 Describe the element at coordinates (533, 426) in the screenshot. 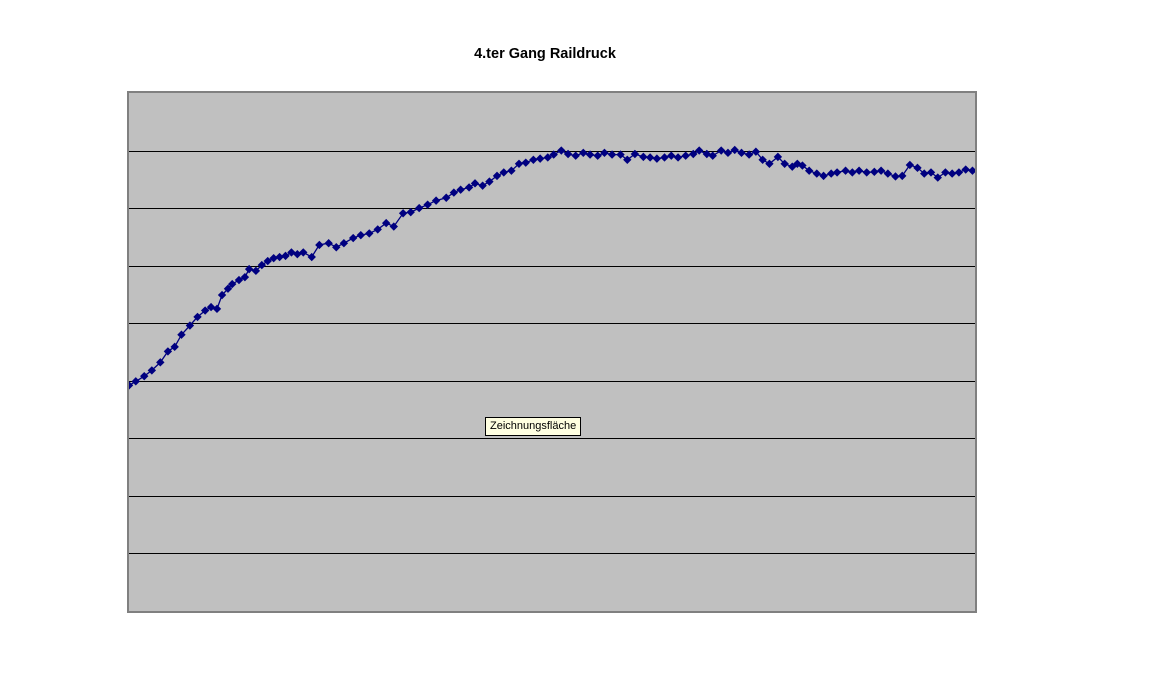

I see `plot-area-tooltip: Zeichnungsfläche` at that location.